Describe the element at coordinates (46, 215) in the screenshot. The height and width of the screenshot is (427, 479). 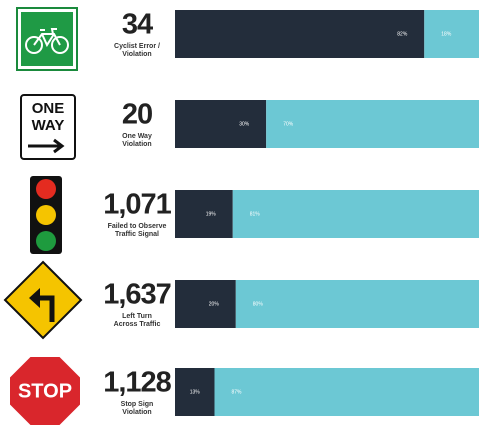
I see `traffic-light` at that location.